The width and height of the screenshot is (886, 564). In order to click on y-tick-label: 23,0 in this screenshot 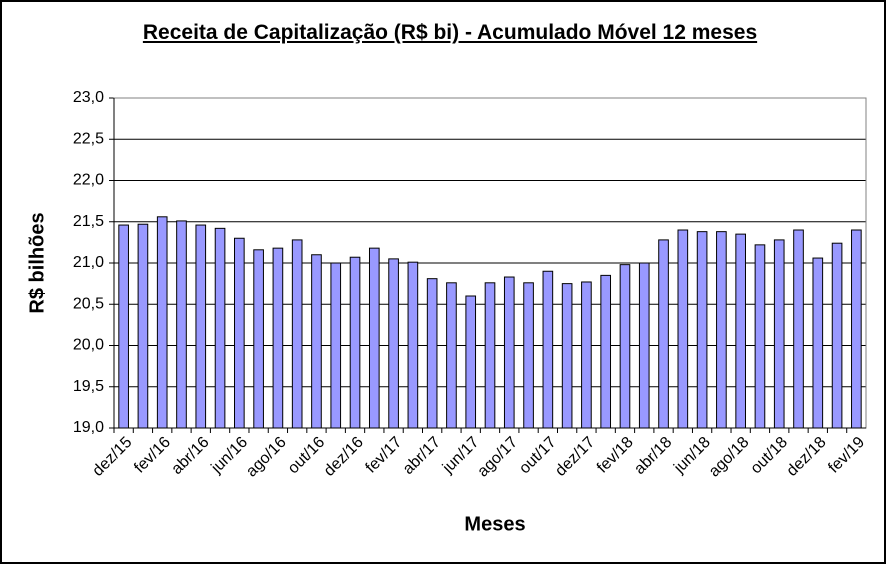, I will do `click(88, 97)`.